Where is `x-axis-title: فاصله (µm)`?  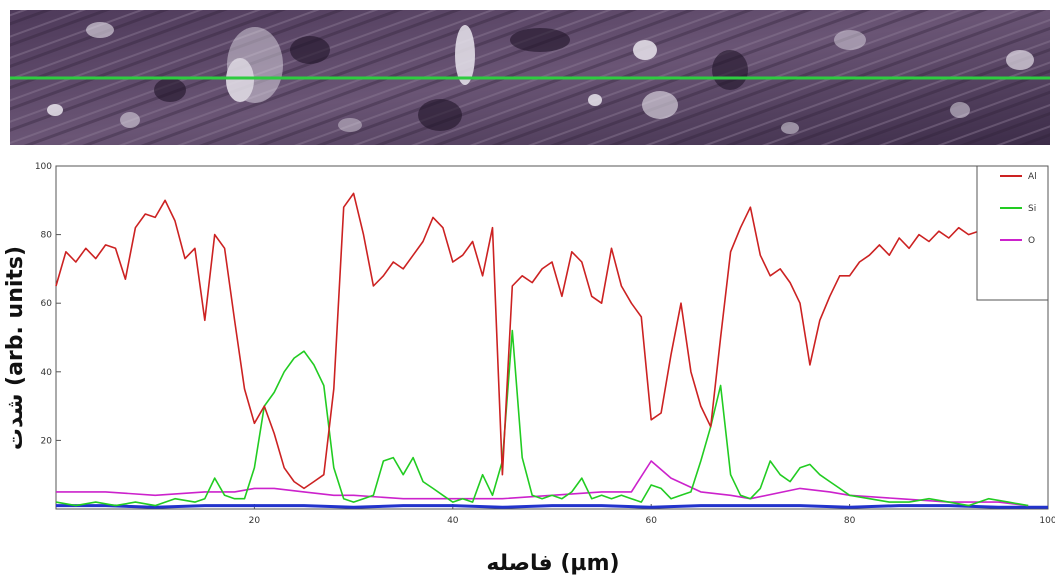 x-axis-title: فاصله (µm) is located at coordinates (552, 563).